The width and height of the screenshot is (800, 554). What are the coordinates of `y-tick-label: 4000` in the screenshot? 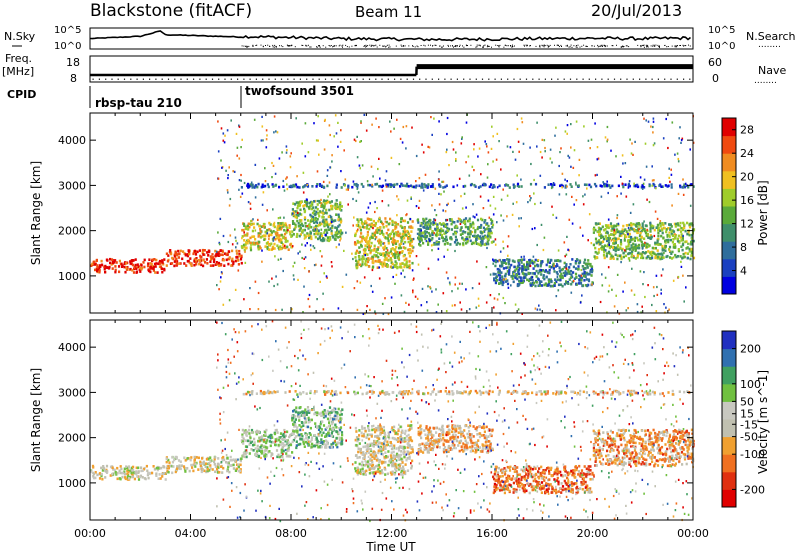 It's located at (72, 140).